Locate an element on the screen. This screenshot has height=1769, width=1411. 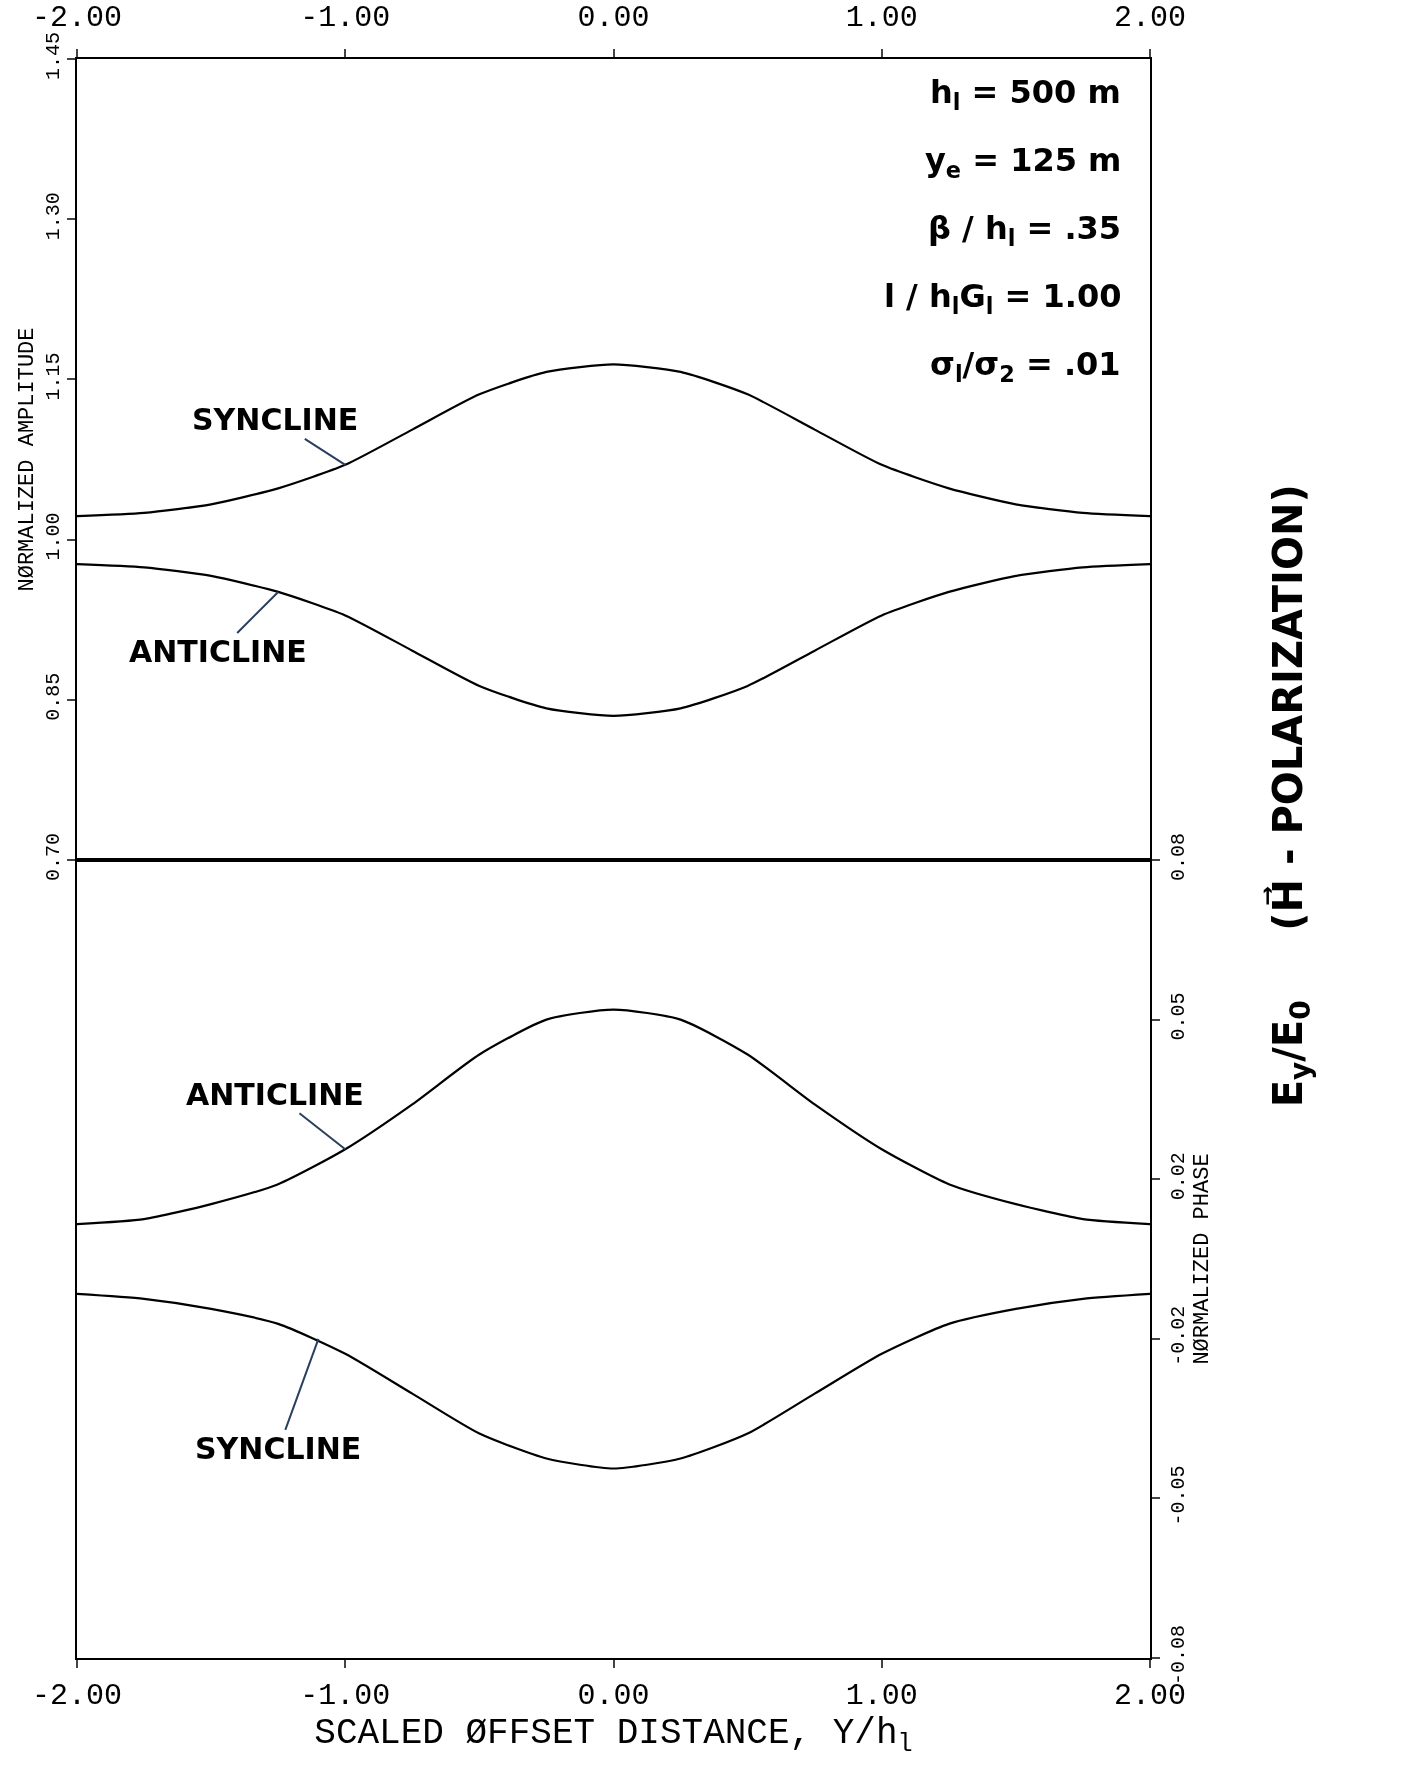
y-tick-label: 0.85 is located at coordinates (53, 696).